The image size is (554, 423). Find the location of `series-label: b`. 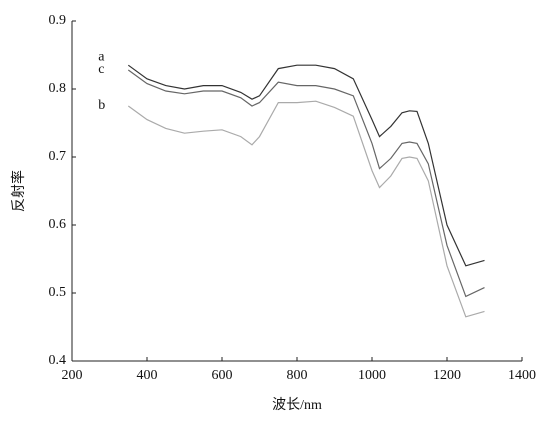

series-label: b is located at coordinates (101, 105).